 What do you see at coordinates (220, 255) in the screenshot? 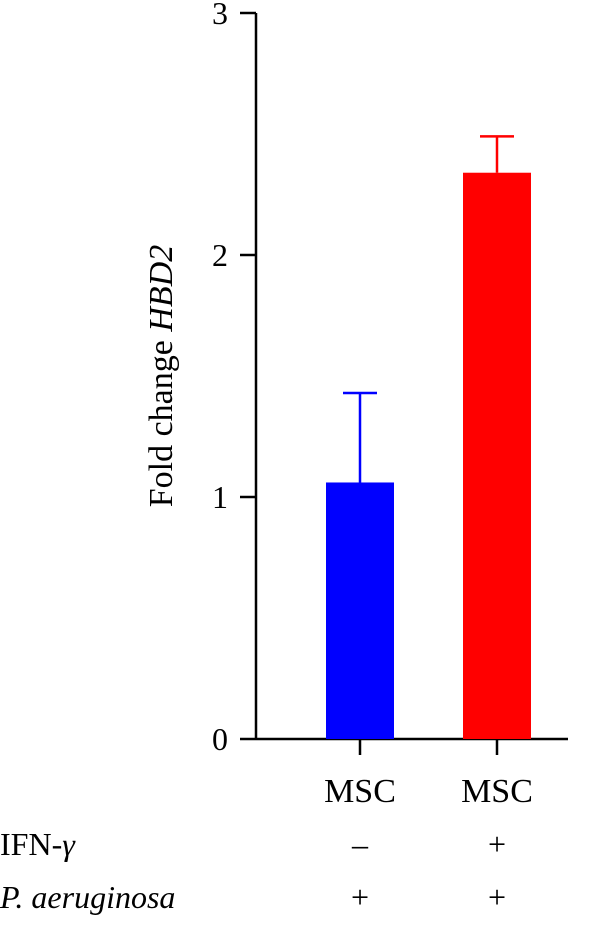
I see `y-tick-label: 2` at bounding box center [220, 255].